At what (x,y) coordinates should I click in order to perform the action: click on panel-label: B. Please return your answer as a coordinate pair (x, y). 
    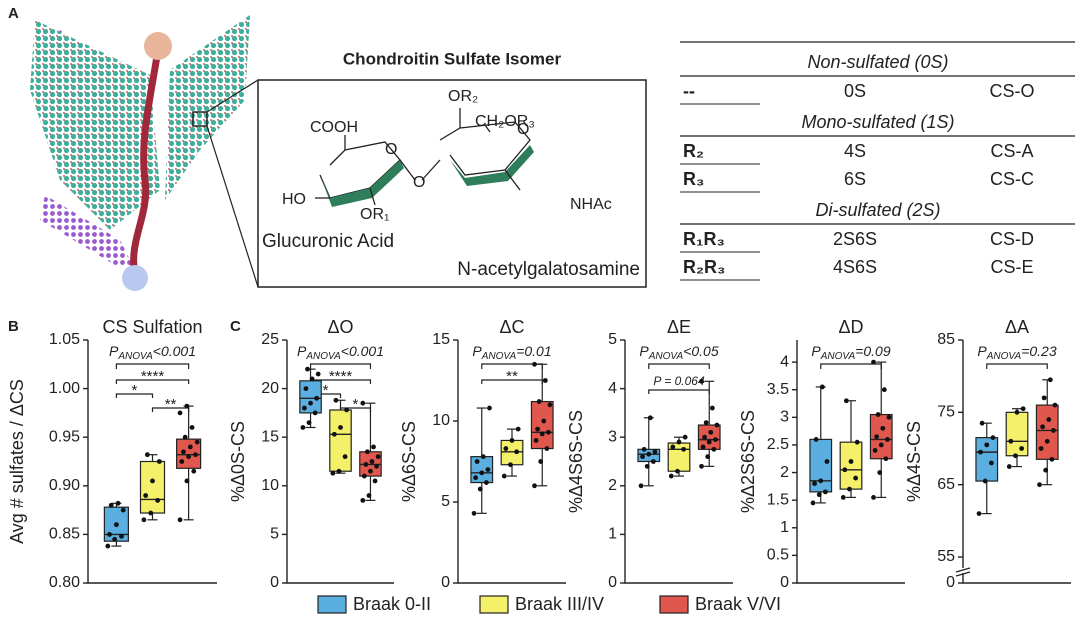
    Looking at the image, I should click on (13, 326).